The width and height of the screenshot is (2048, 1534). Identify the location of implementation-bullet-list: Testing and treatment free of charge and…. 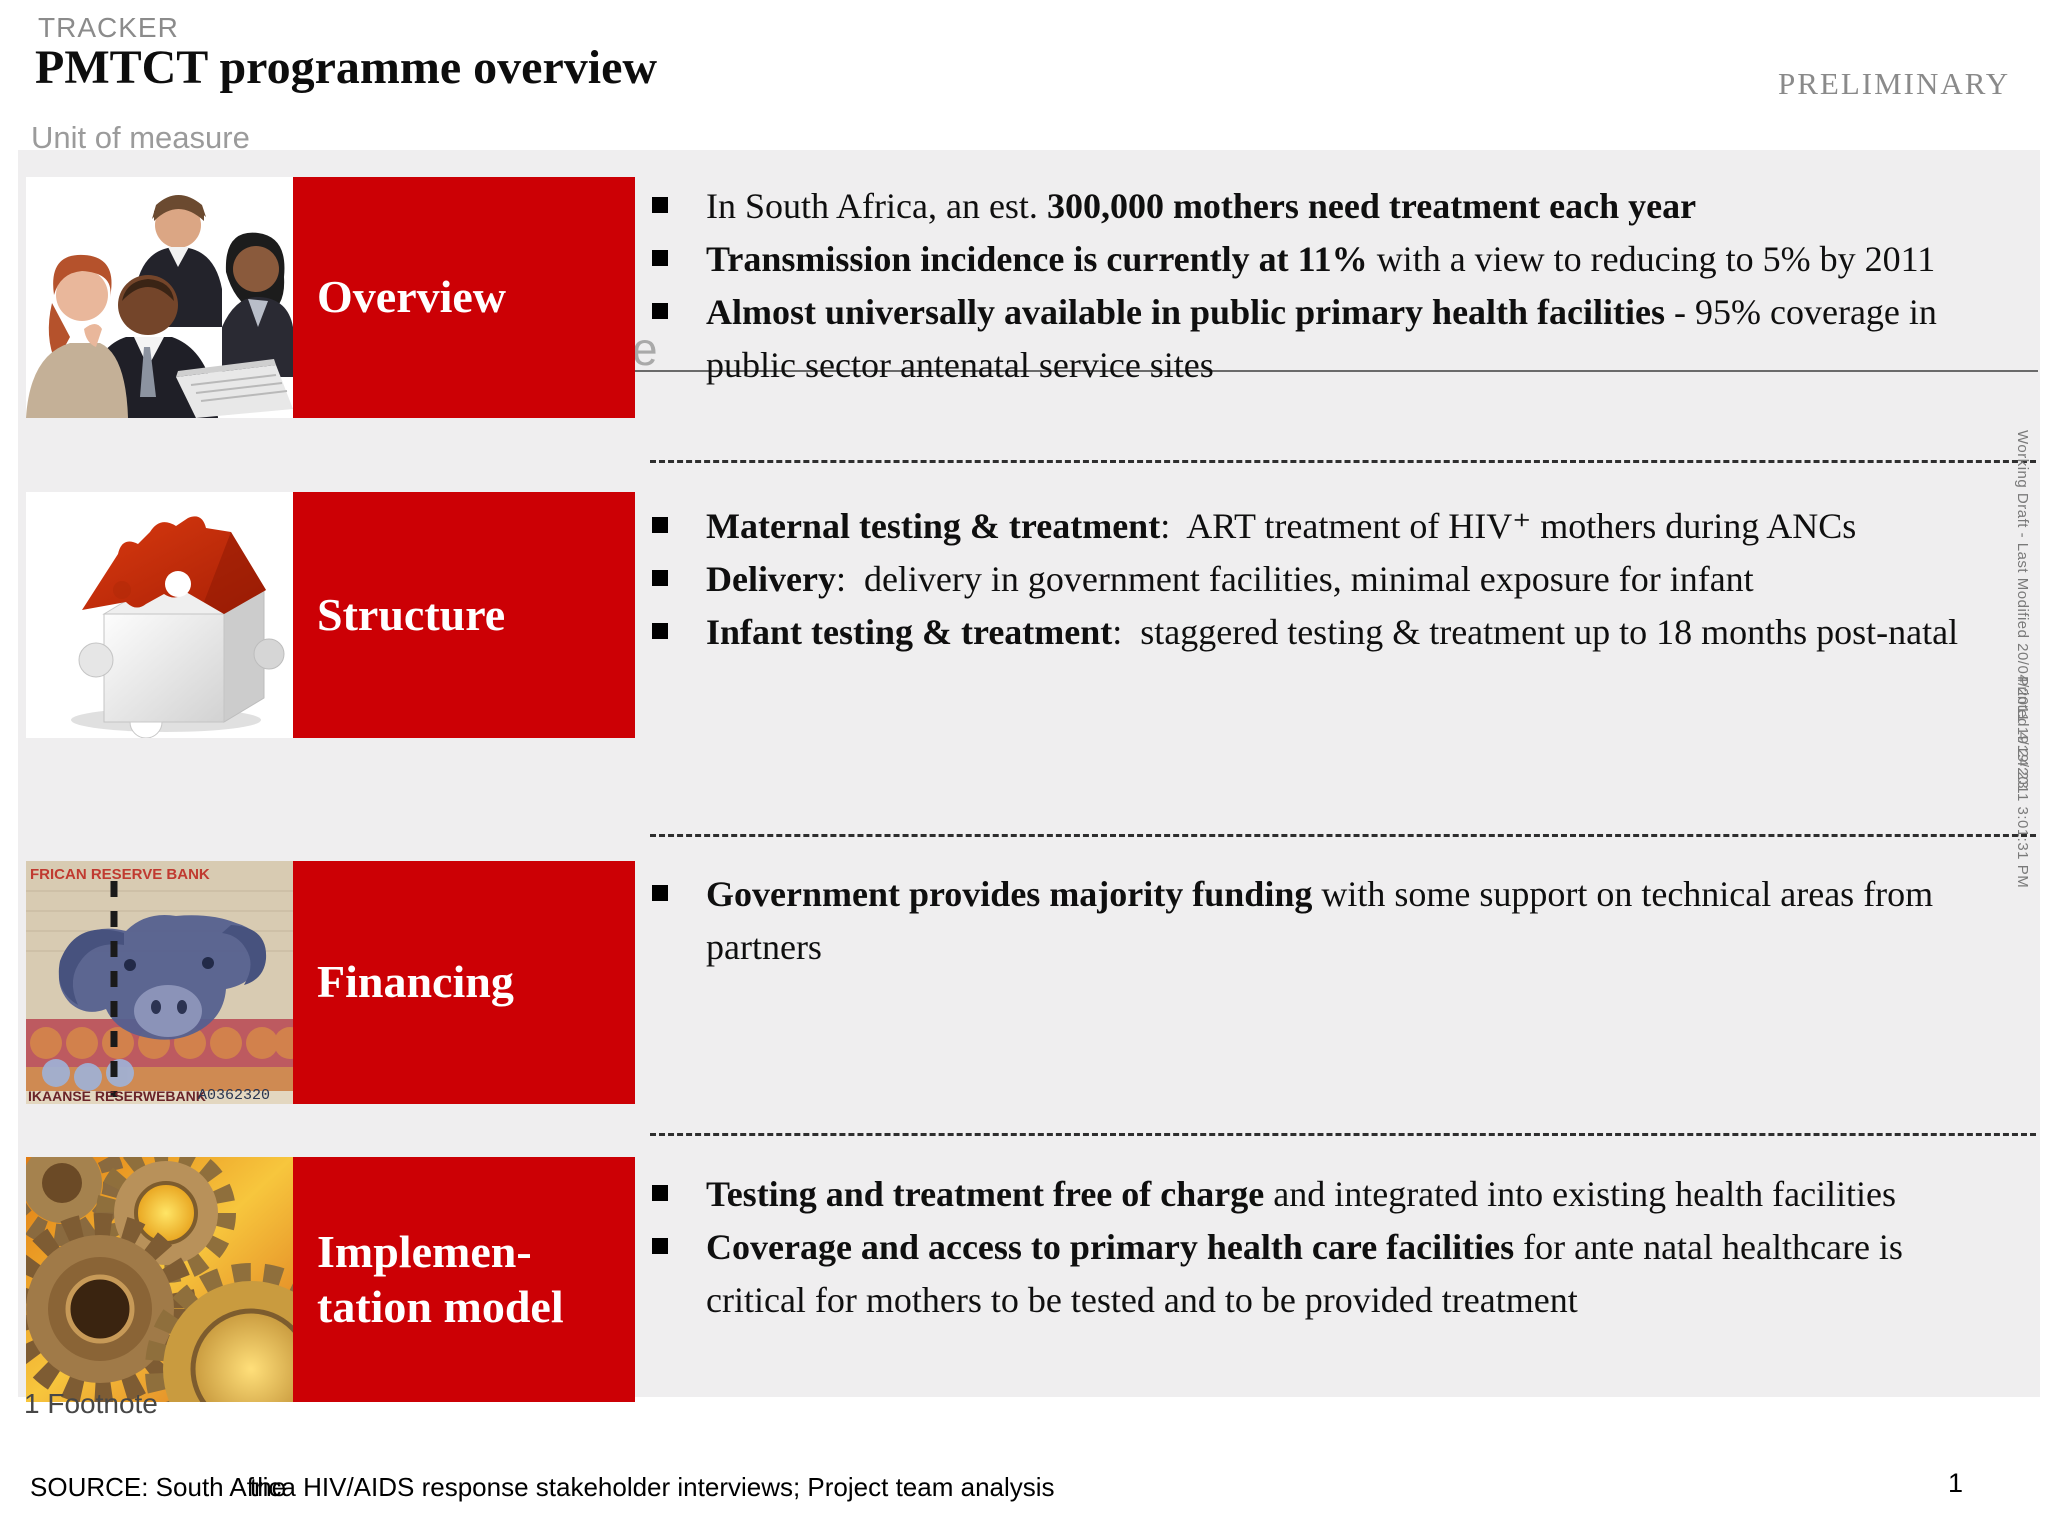
(1330, 1247).